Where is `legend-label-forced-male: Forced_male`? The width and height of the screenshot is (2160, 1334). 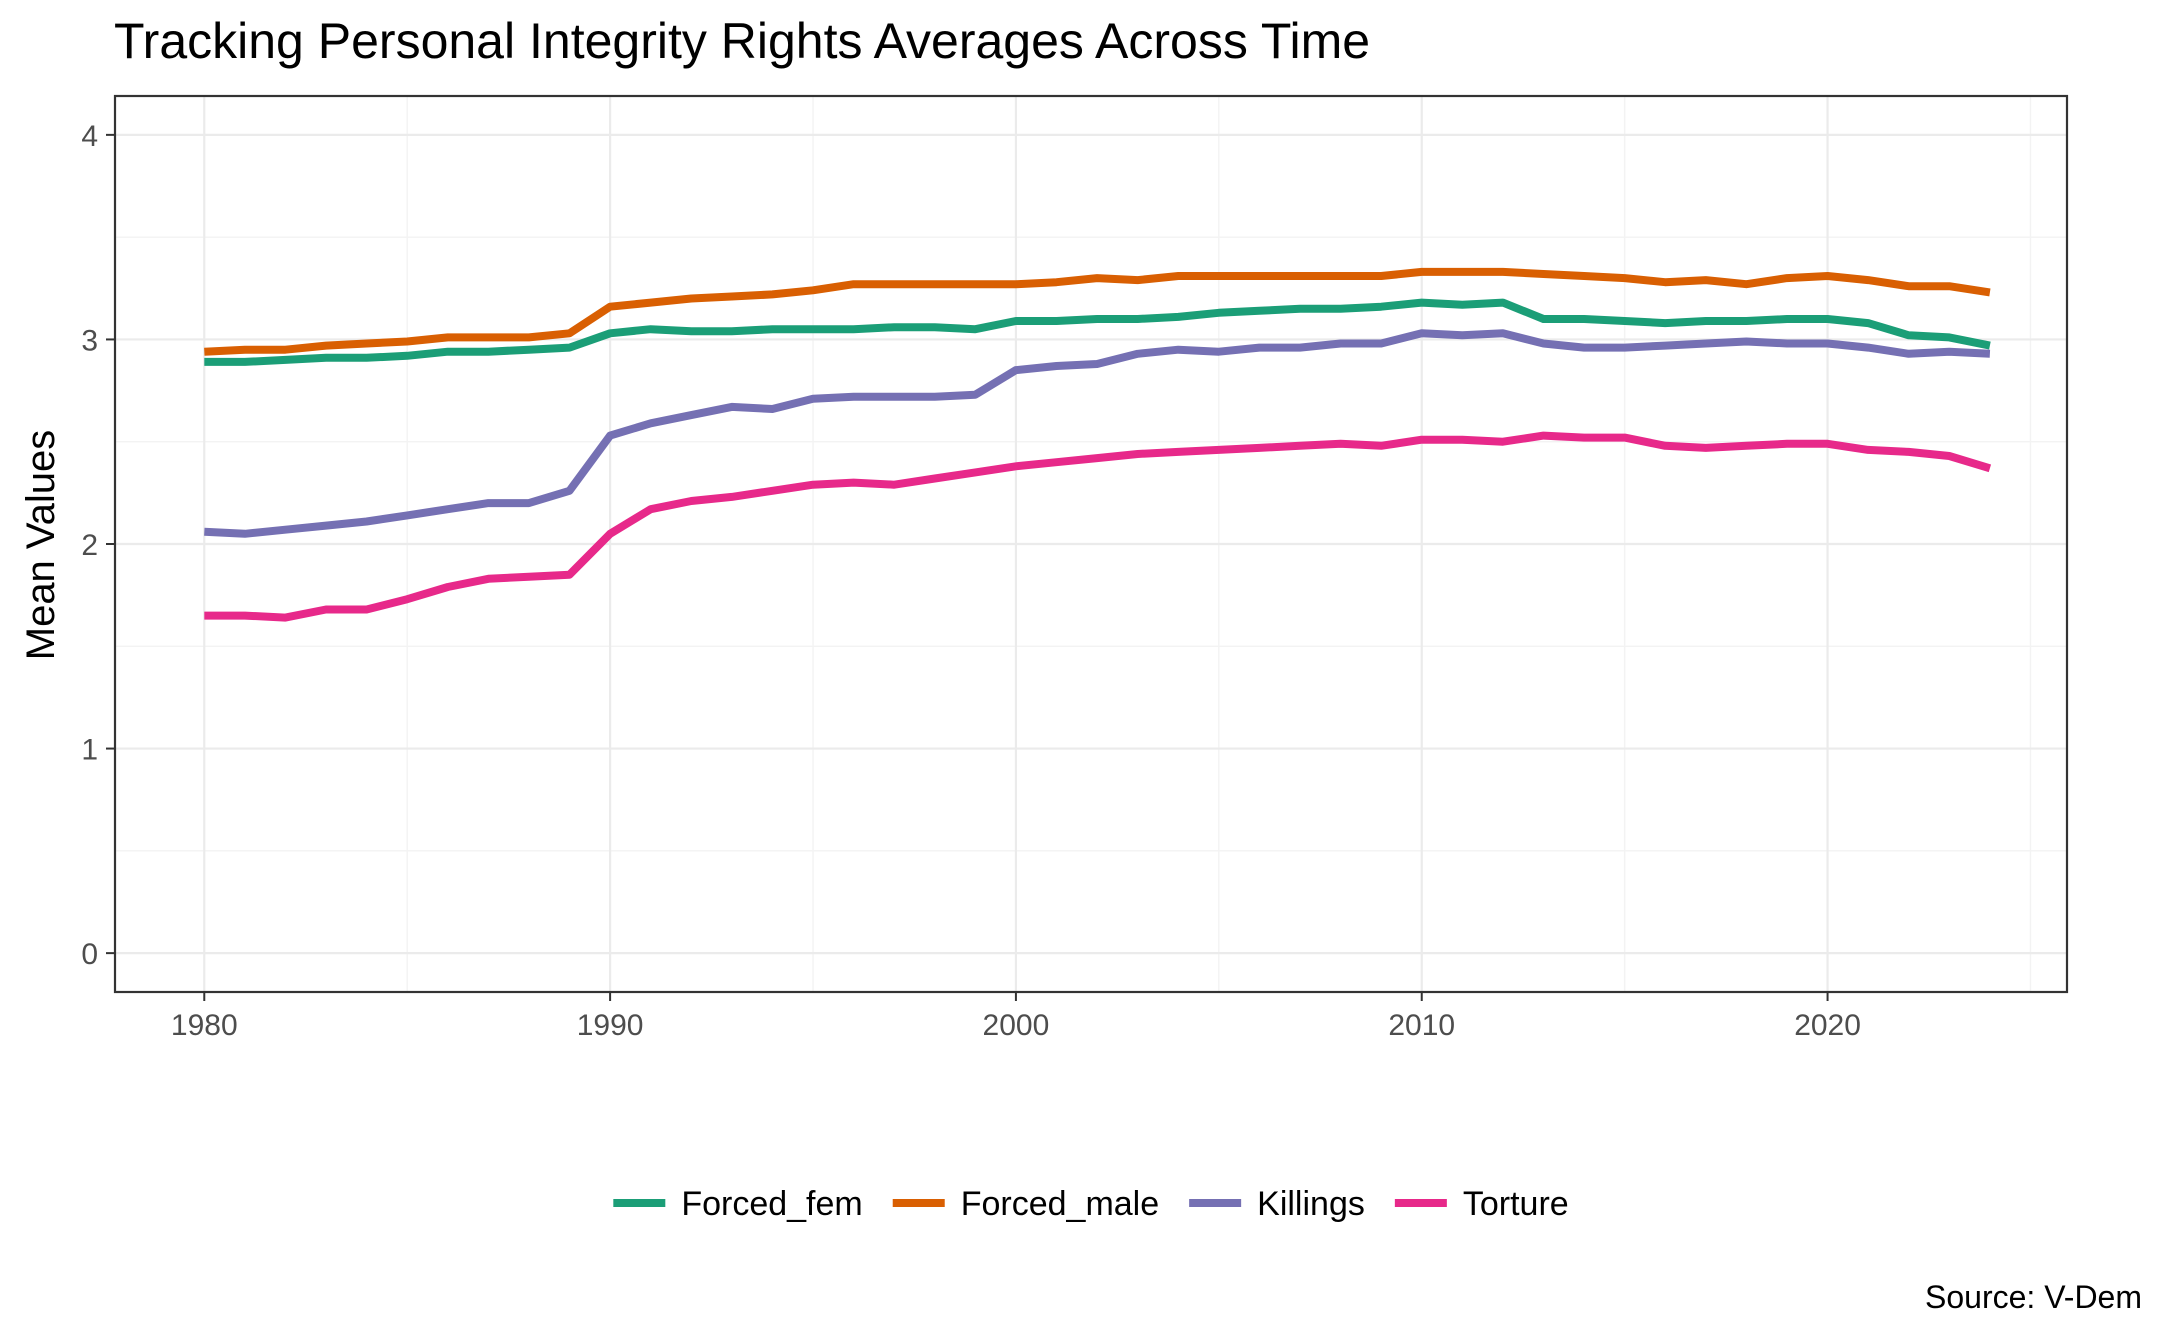 legend-label-forced-male: Forced_male is located at coordinates (1060, 1204).